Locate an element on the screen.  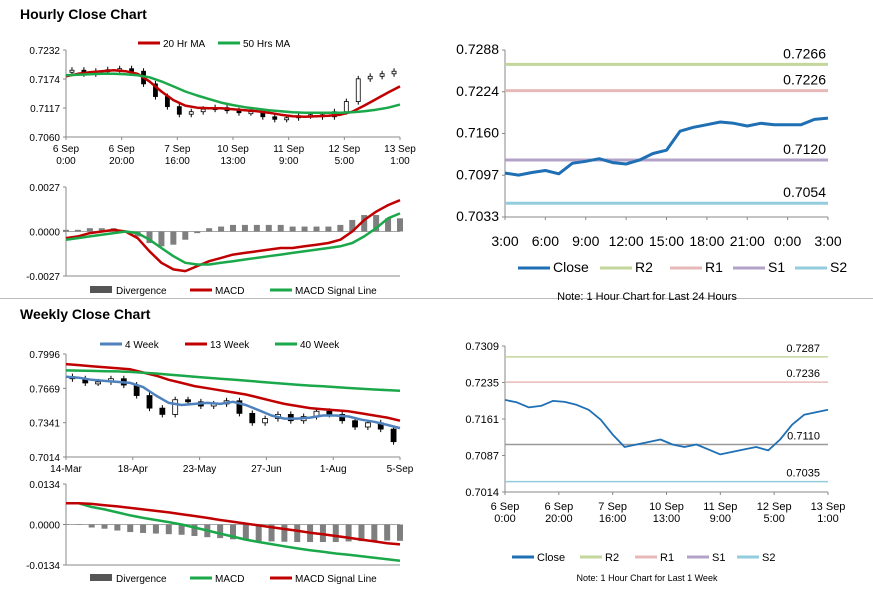
weekly_macd-legend-signal-label: MACD Signal Line is located at coordinates (336, 579).